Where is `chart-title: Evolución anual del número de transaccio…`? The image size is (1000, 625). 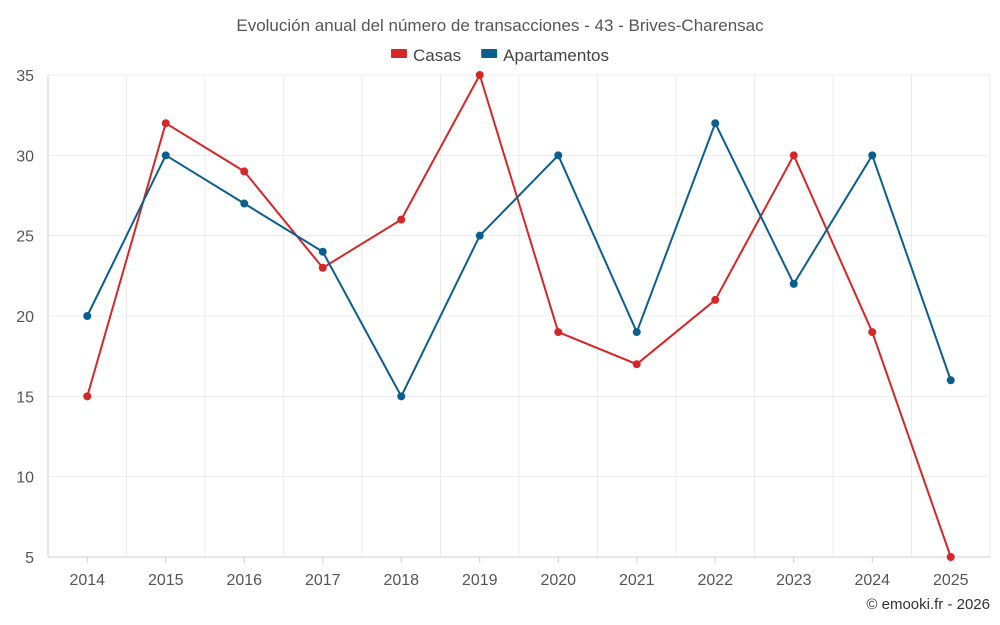 chart-title: Evolución anual del número de transaccio… is located at coordinates (500, 25).